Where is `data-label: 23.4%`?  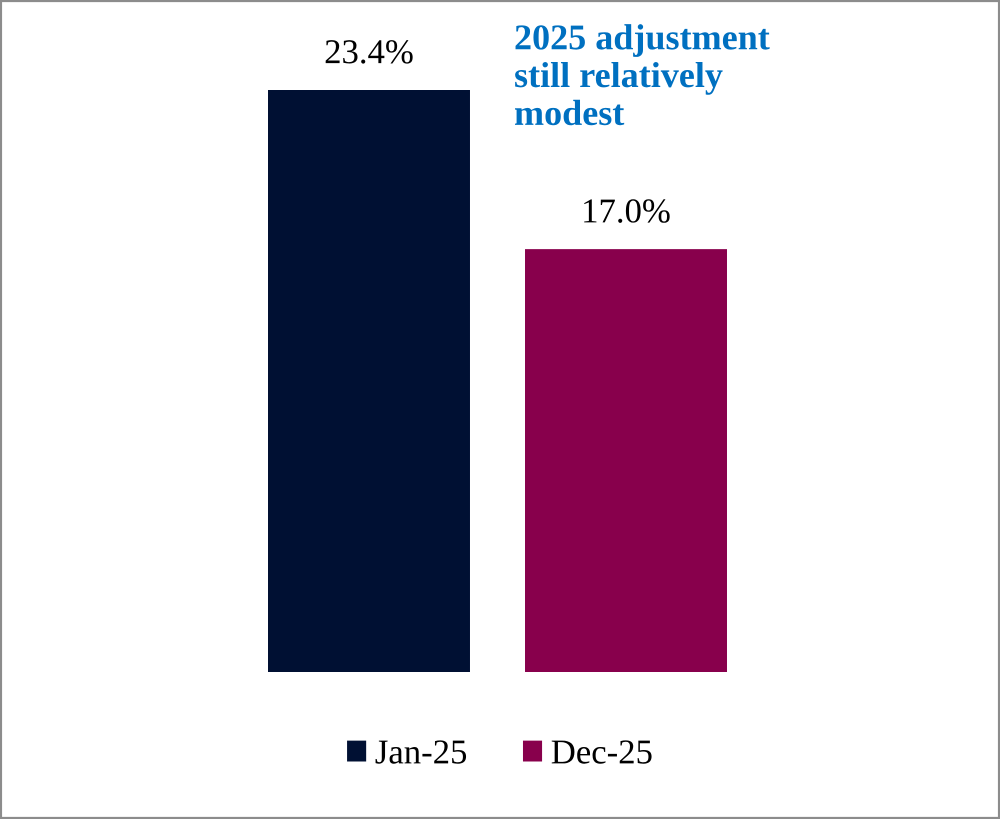 data-label: 23.4% is located at coordinates (369, 52).